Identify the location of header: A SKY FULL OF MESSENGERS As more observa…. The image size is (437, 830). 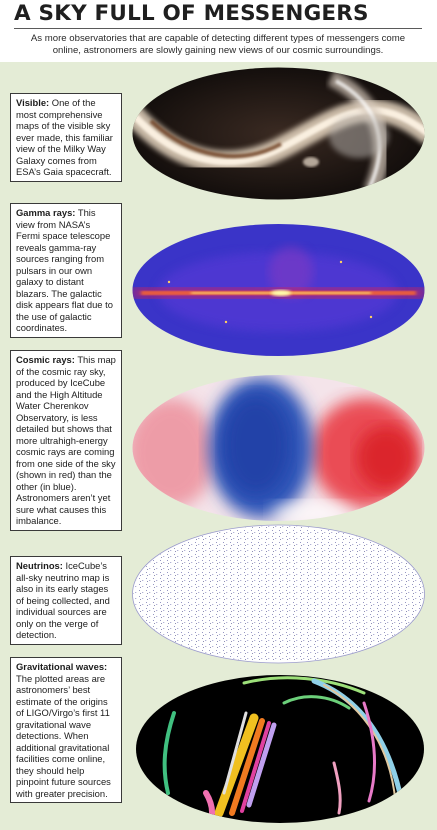
(218, 31).